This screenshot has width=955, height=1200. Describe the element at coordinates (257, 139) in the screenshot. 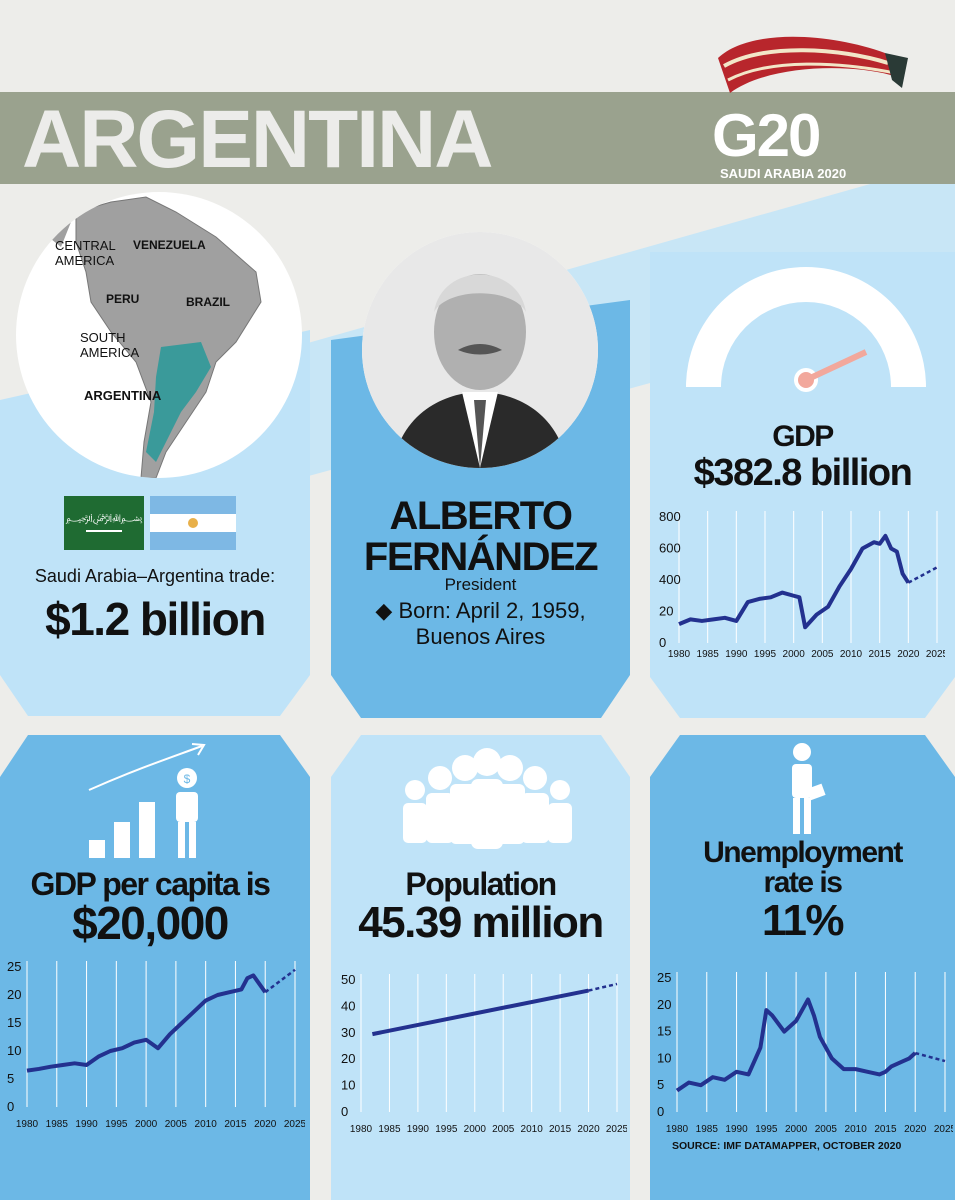

I see `country-title: ARGENTINA` at that location.